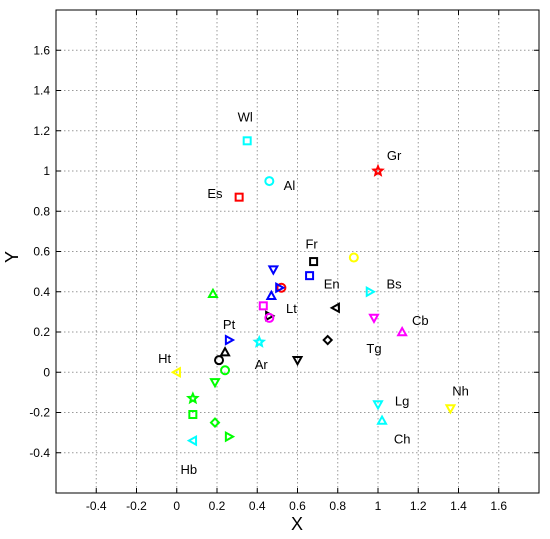 The height and width of the screenshot is (539, 550). What do you see at coordinates (12, 257) in the screenshot?
I see `y-axis-label: Y` at bounding box center [12, 257].